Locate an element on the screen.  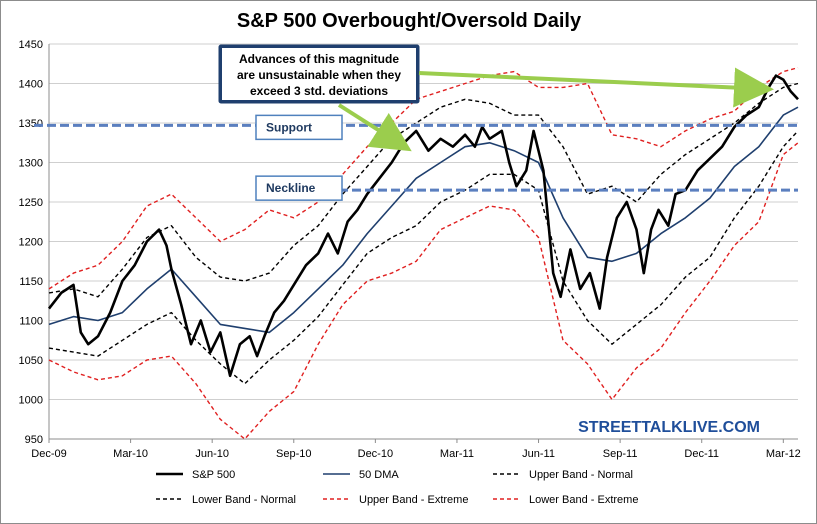
y-tick-label: 1250 is located at coordinates (31, 203).